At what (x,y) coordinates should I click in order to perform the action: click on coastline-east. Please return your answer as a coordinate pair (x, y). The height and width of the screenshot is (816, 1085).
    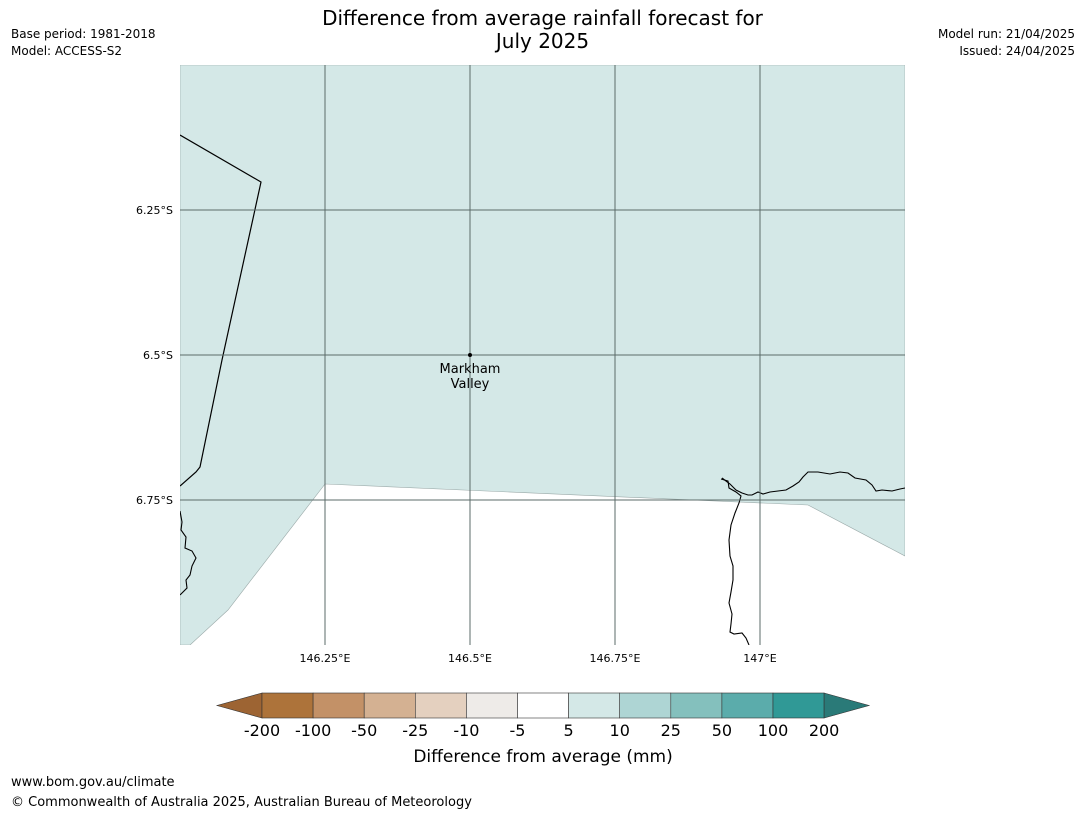
    Looking at the image, I should click on (813, 483).